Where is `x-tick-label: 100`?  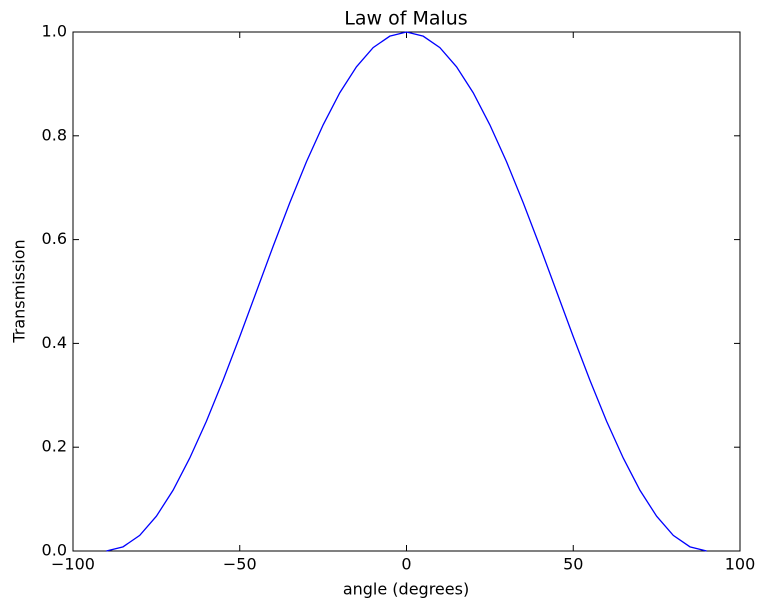 x-tick-label: 100 is located at coordinates (740, 564).